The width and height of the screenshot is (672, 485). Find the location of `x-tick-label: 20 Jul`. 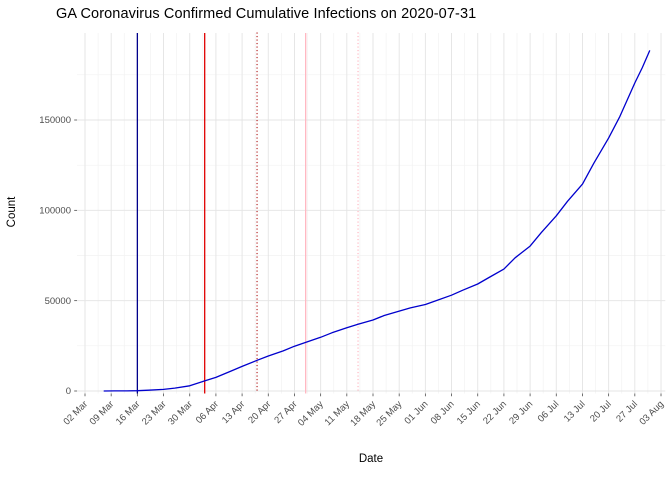

x-tick-label: 20 Jul is located at coordinates (601, 412).